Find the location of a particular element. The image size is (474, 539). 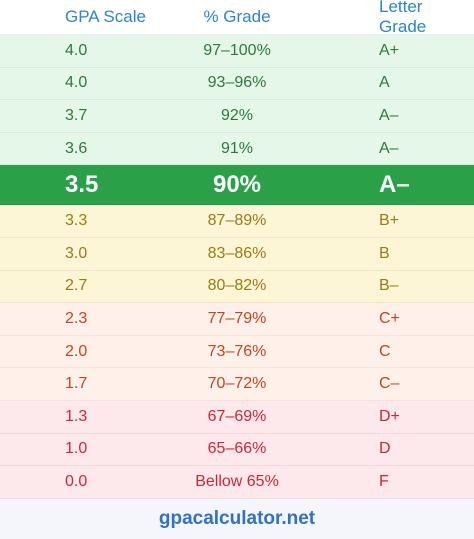

percent-cell: 92% is located at coordinates (237, 115).